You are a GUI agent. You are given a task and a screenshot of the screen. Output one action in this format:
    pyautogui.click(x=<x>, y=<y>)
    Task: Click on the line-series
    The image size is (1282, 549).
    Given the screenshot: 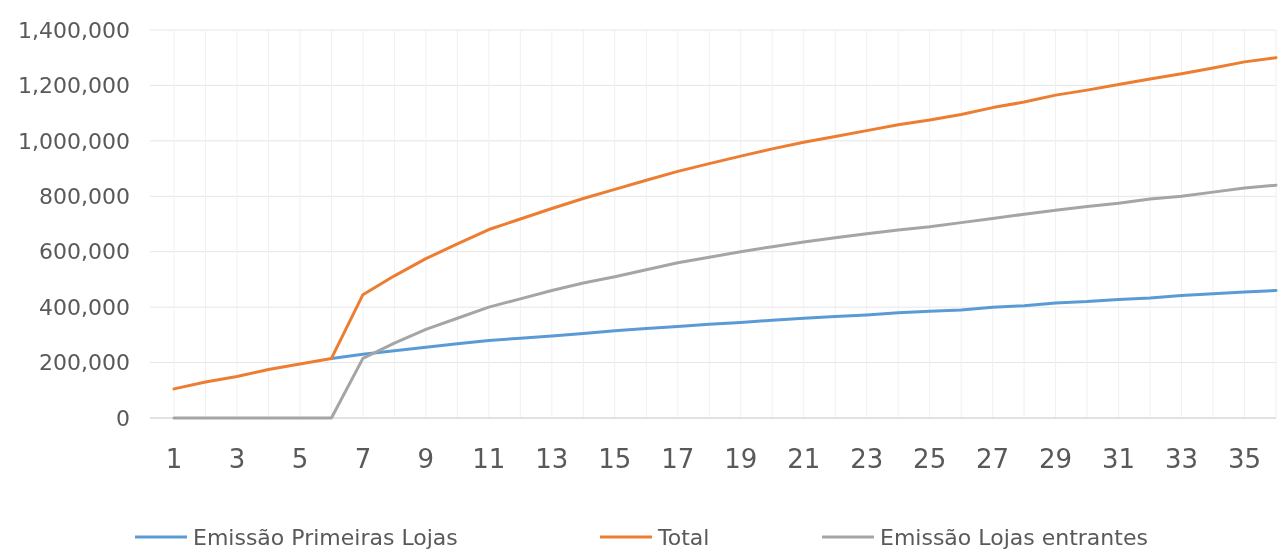 What is the action you would take?
    pyautogui.click(x=803, y=324)
    